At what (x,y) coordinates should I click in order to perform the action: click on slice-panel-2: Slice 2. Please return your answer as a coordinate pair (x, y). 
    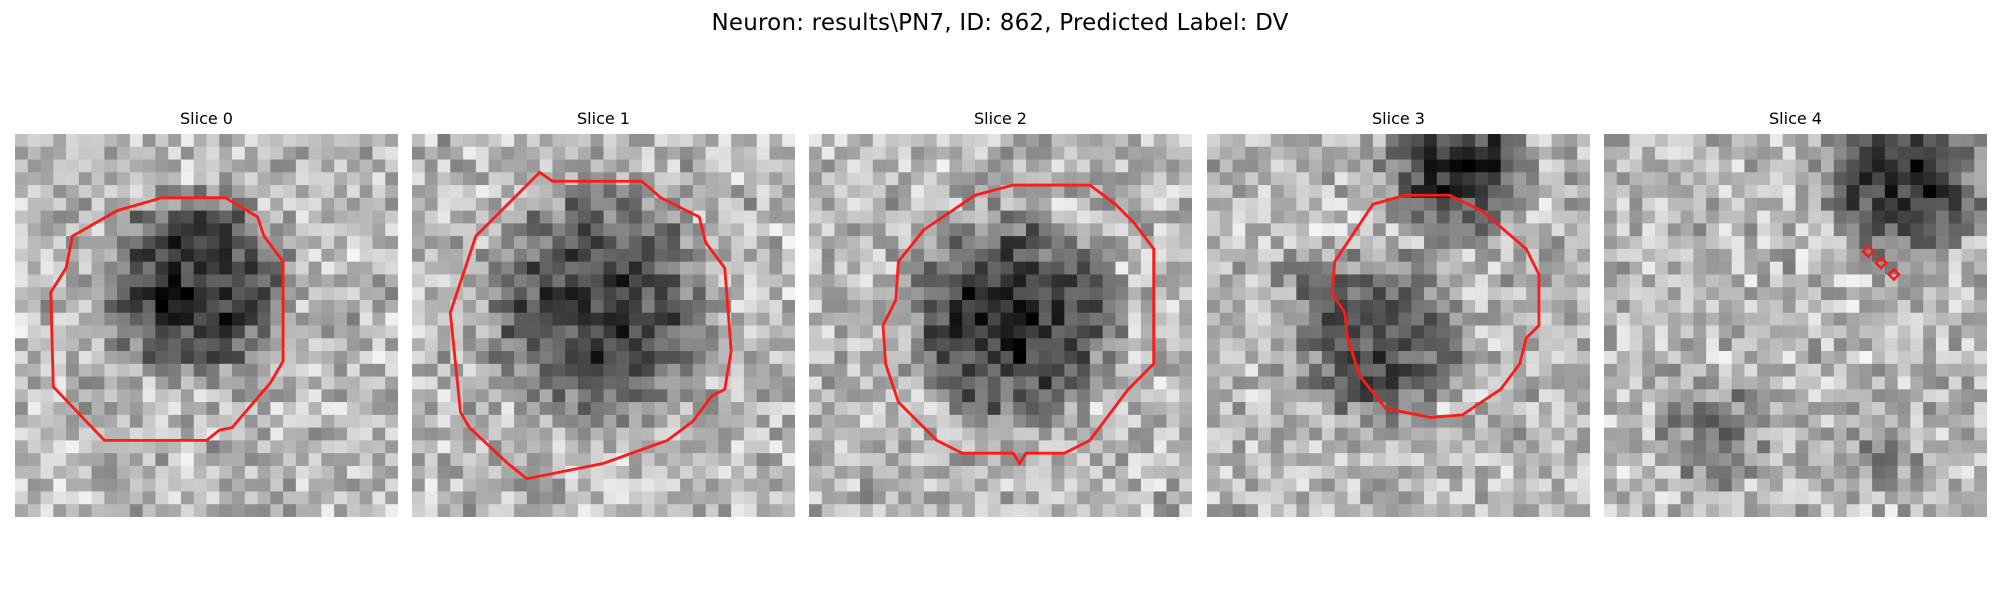
    Looking at the image, I should click on (1000, 312).